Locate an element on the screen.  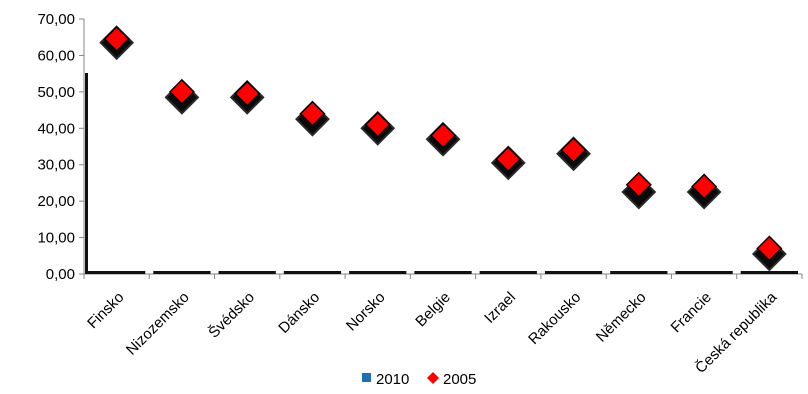
category-label: Francie is located at coordinates (691, 312).